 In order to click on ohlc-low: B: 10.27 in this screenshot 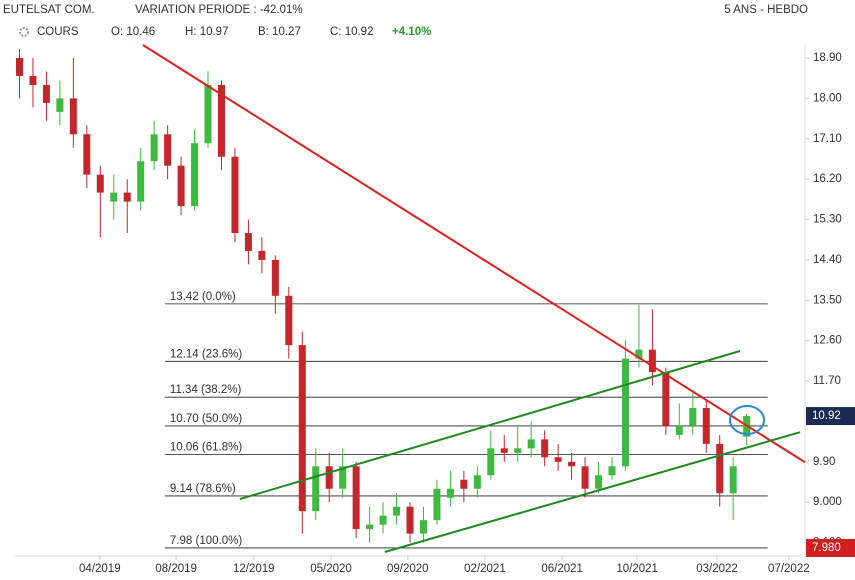, I will do `click(279, 32)`.